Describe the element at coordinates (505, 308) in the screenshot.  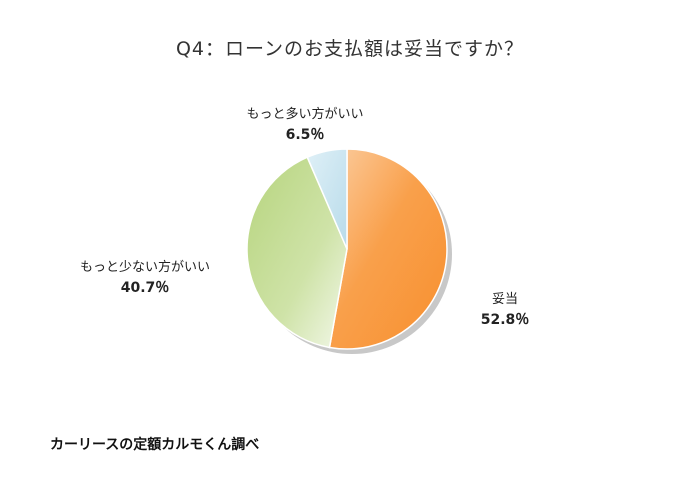
I see `slice-label-datou: 妥当 52.8％` at that location.